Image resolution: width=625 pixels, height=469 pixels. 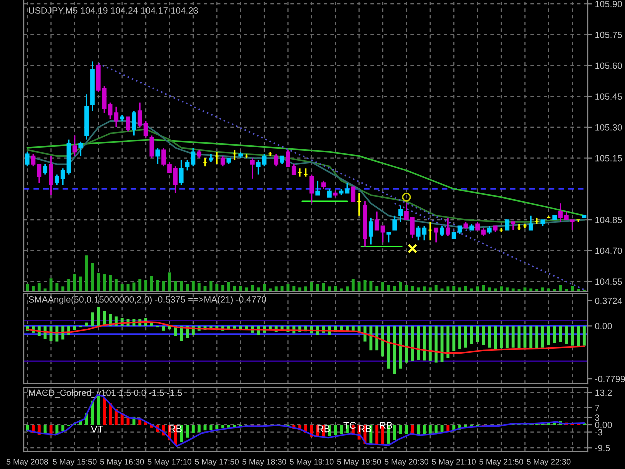 I want to click on y-tick-label: 104.70, so click(x=609, y=251).